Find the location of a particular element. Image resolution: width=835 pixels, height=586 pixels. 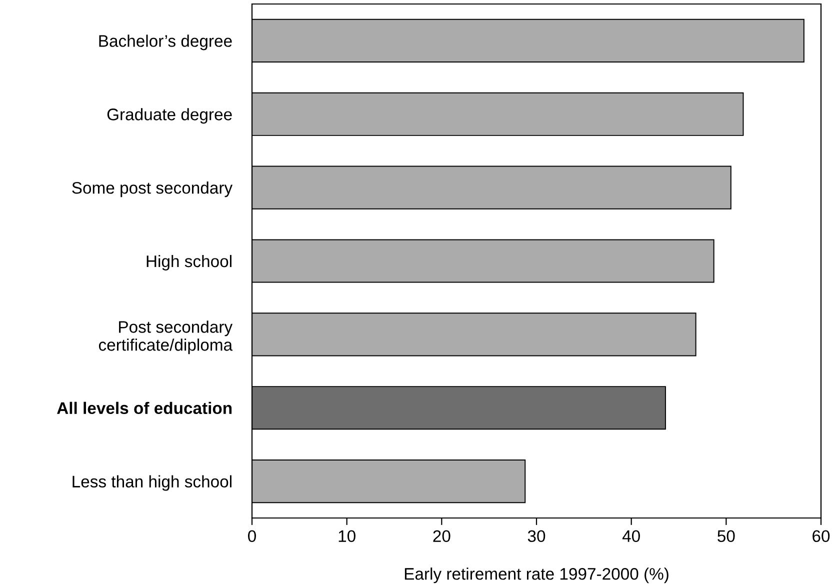

x-tick-label: 30 is located at coordinates (537, 536).